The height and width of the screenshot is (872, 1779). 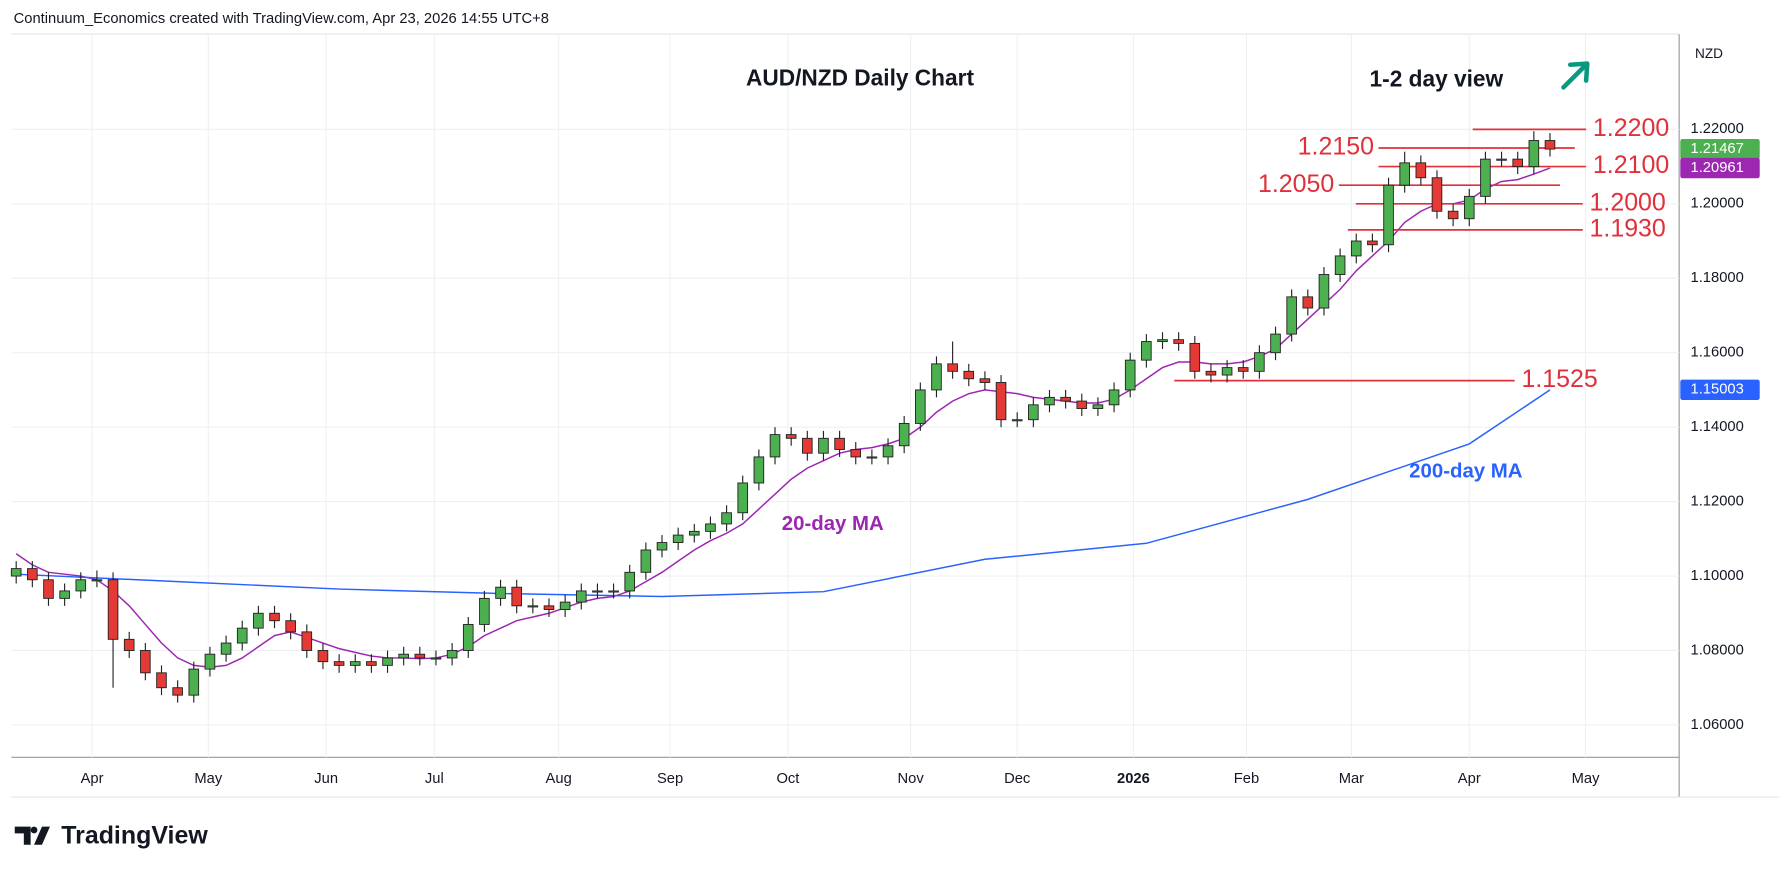 I want to click on price-tag-label: 1.21467, so click(x=1717, y=149).